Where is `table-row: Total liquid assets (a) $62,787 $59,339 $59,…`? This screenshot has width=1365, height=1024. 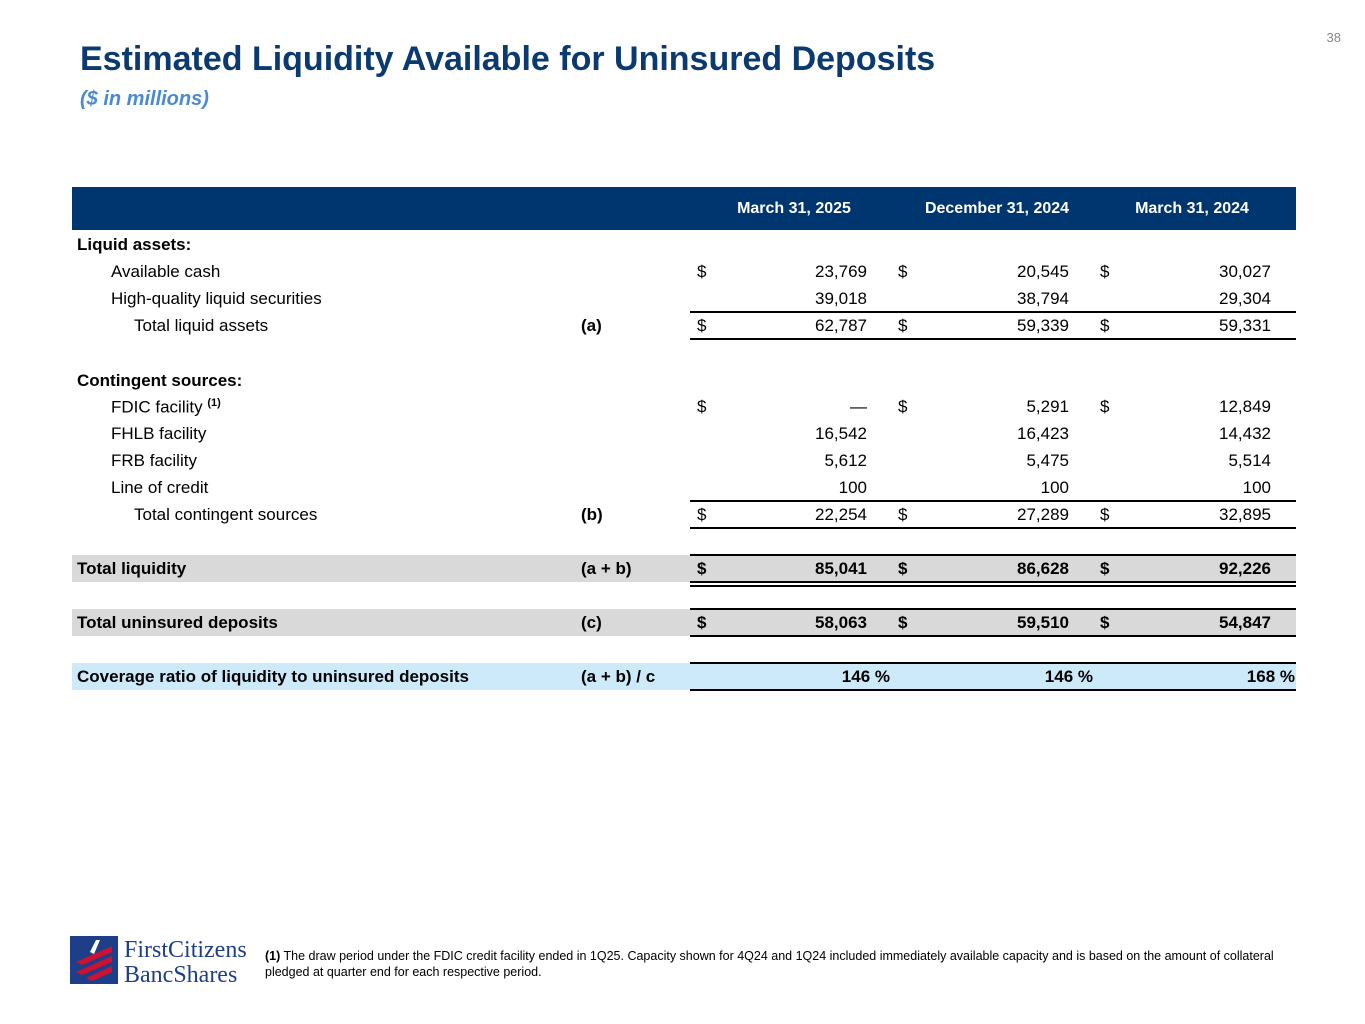 table-row: Total liquid assets (a) $62,787 $59,339 $59,… is located at coordinates (684, 325).